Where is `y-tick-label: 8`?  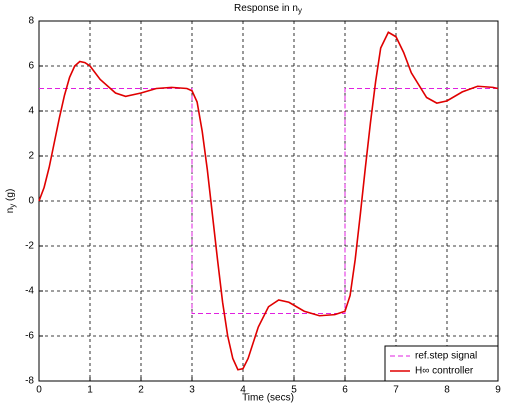
y-tick-label: 8 is located at coordinates (31, 21).